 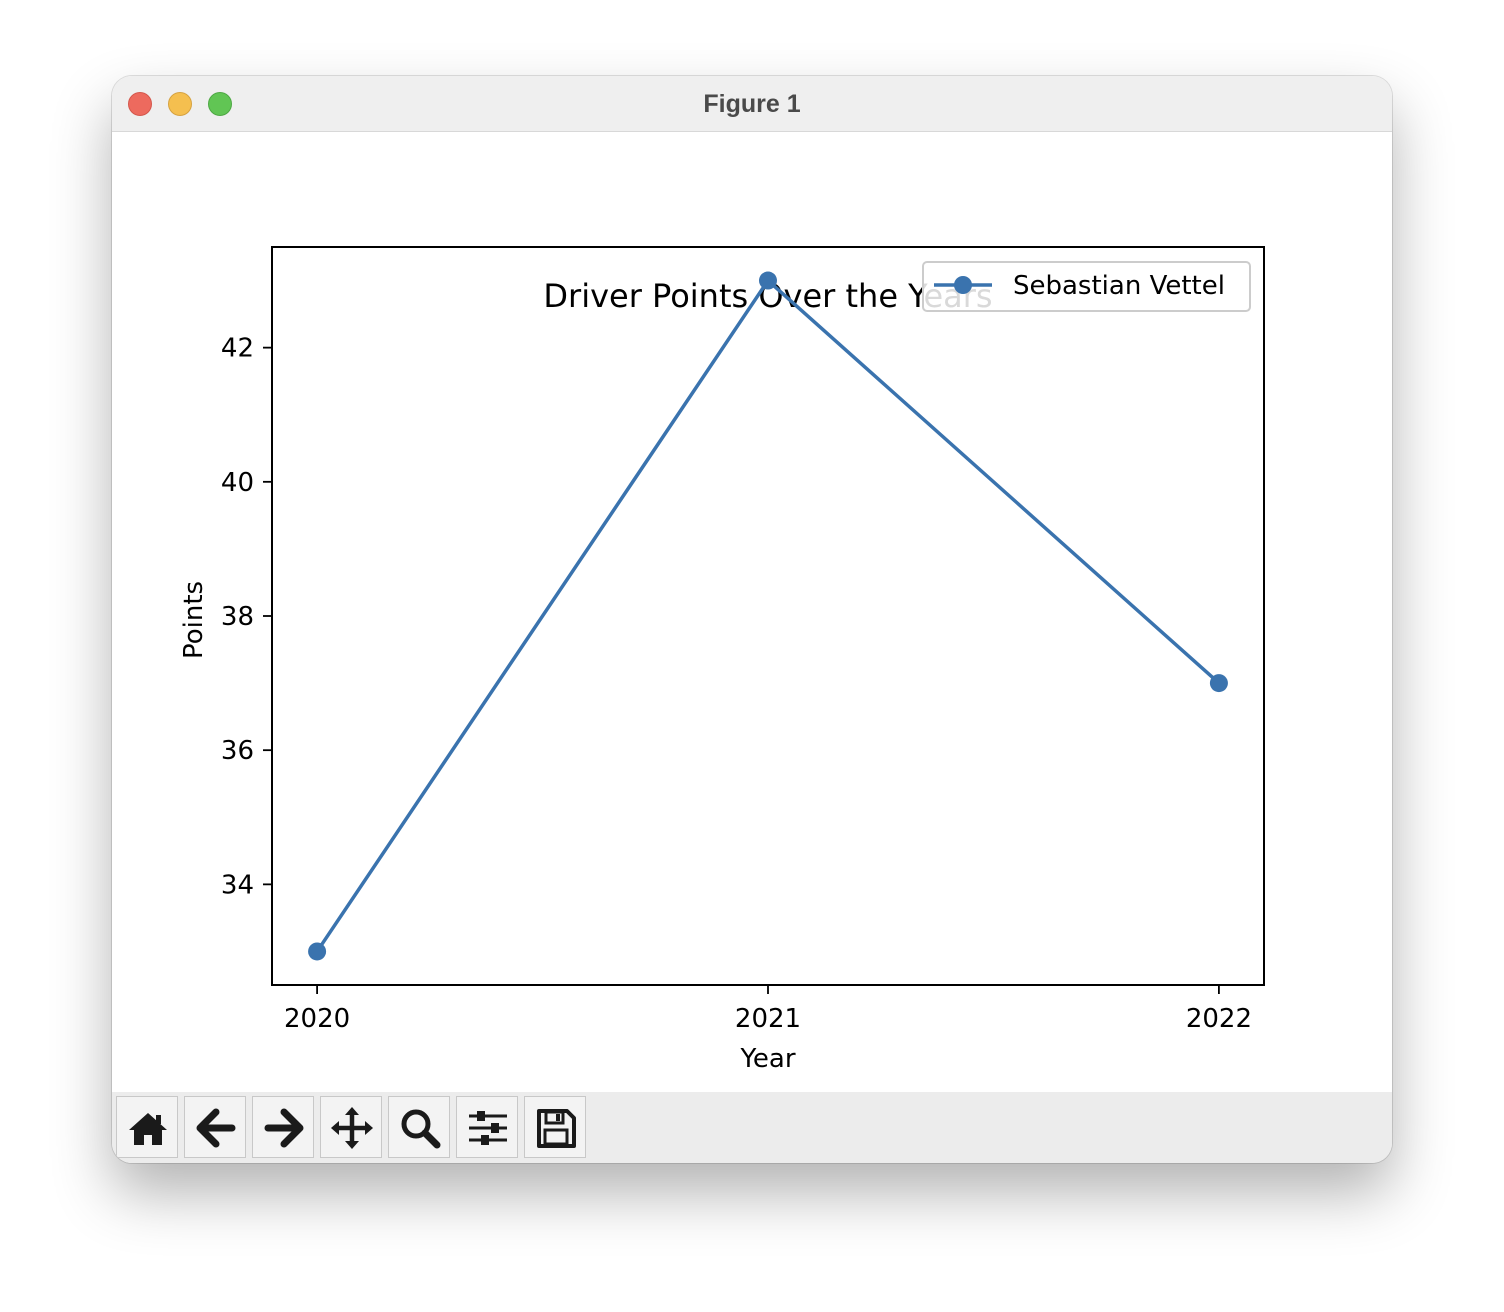 I want to click on legend: Sebastian Vettel, so click(x=1086, y=286).